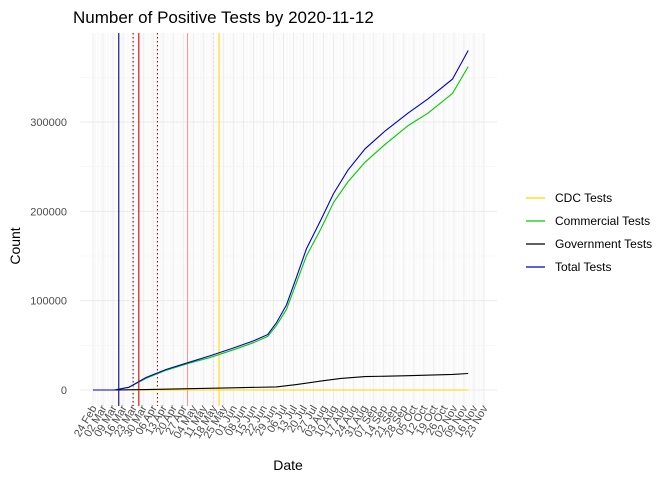  I want to click on legend-label: Government Tests, so click(603, 244).